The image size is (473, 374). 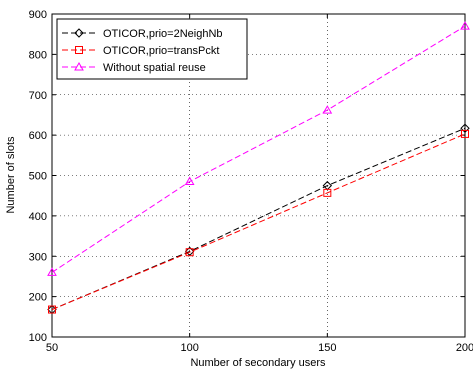 I want to click on y-tick-label: 900, so click(x=38, y=15).